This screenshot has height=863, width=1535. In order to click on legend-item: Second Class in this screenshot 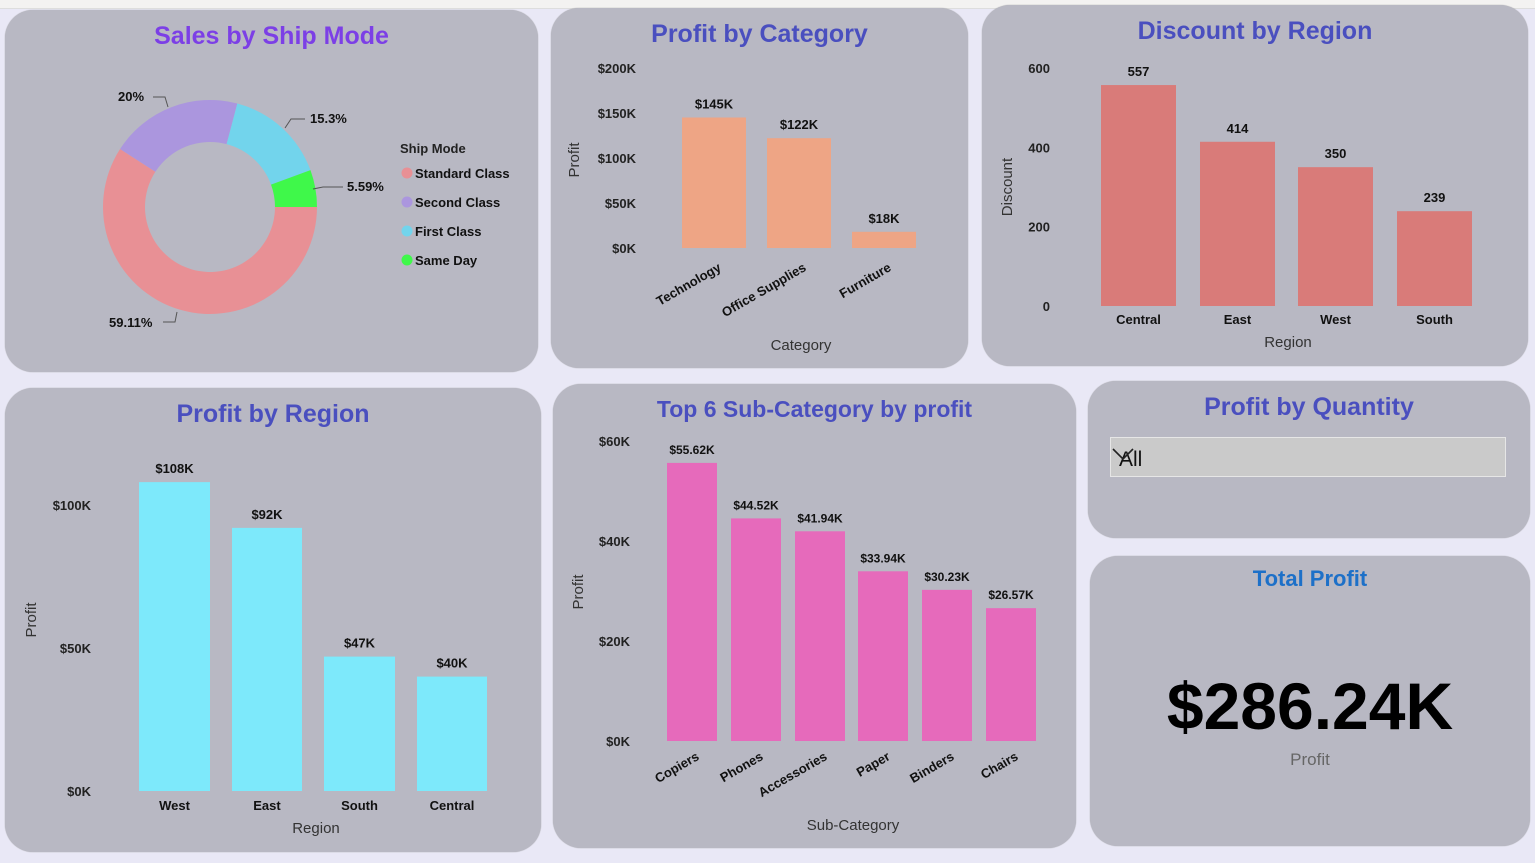, I will do `click(457, 202)`.